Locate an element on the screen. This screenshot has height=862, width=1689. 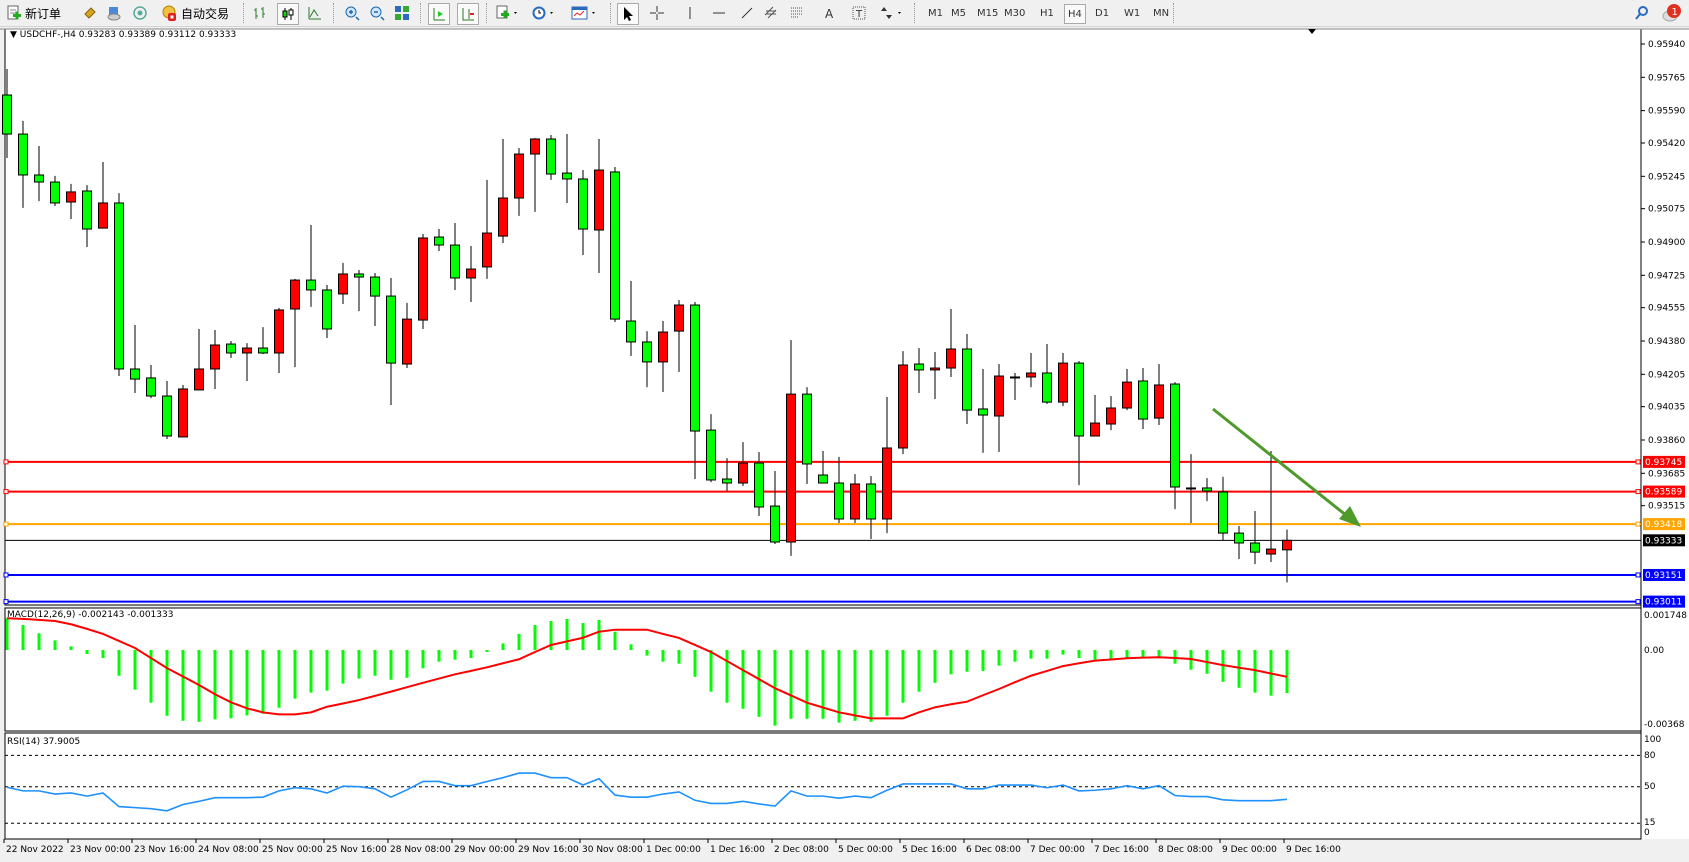
tile-windows-button is located at coordinates (402, 13).